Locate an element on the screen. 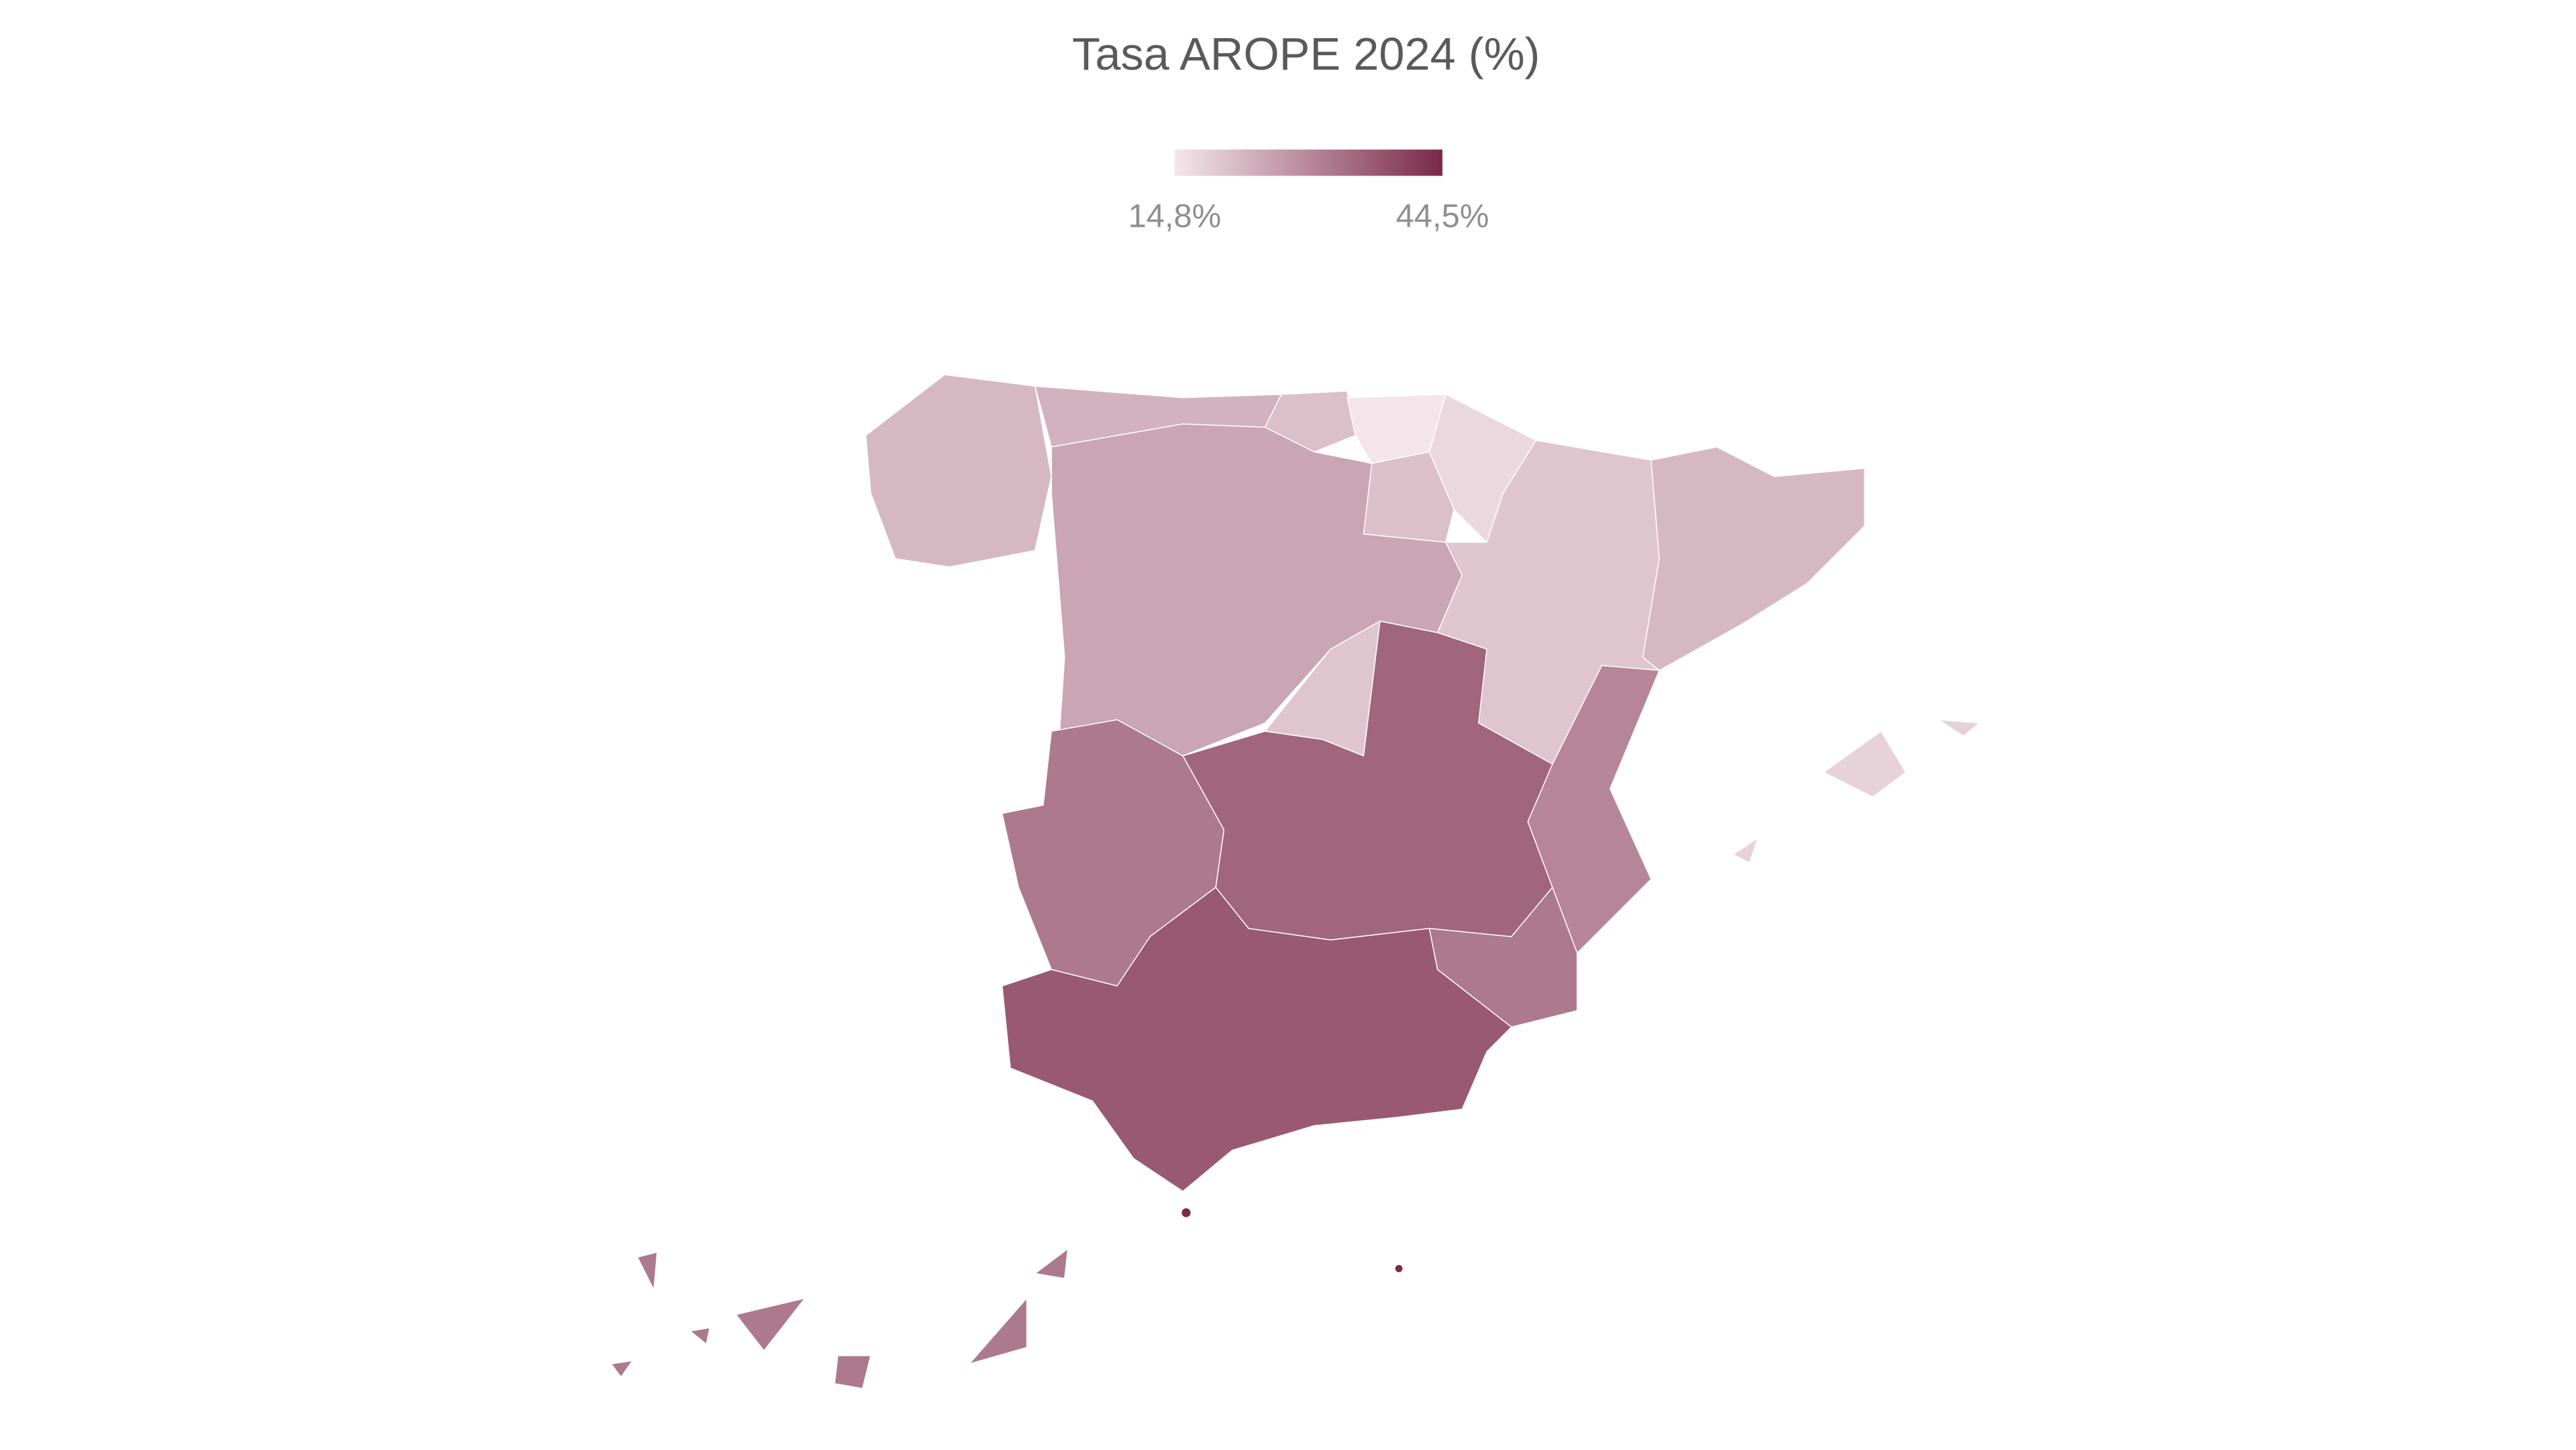 Image resolution: width=2576 pixels, height=1450 pixels. legend-tick-label: 44,5% is located at coordinates (1442, 216).